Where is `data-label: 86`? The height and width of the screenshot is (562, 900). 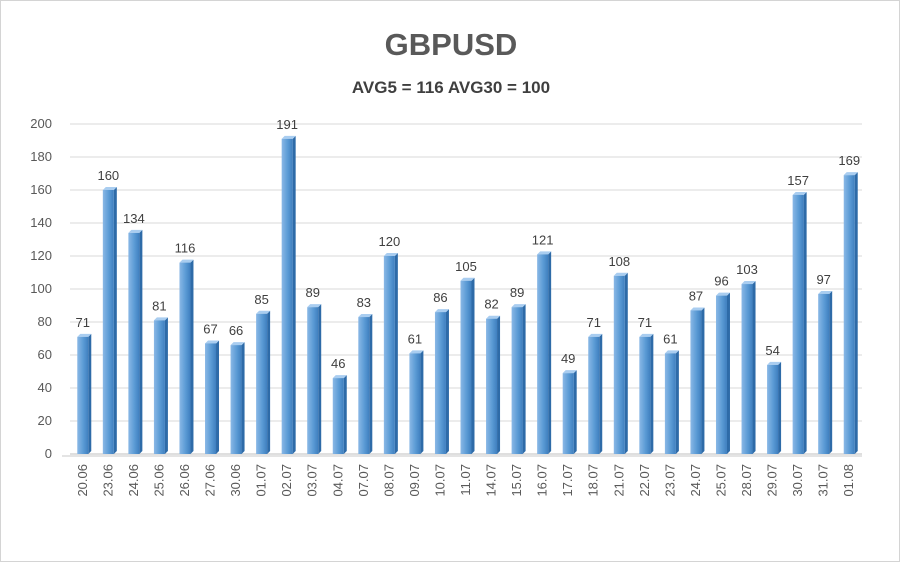
data-label: 86 is located at coordinates (440, 297).